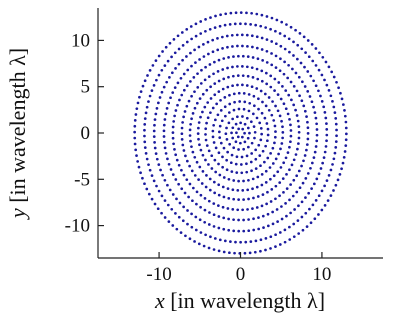 This screenshot has height=324, width=395. What do you see at coordinates (158, 274) in the screenshot?
I see `x-tick-label: -10` at bounding box center [158, 274].